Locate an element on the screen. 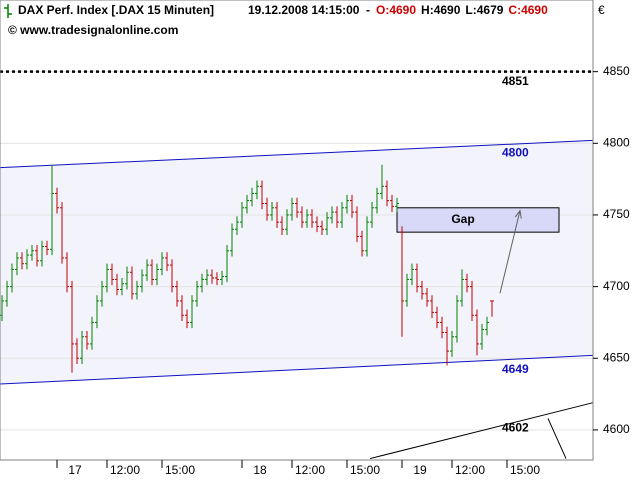  currency: € is located at coordinates (601, 10).